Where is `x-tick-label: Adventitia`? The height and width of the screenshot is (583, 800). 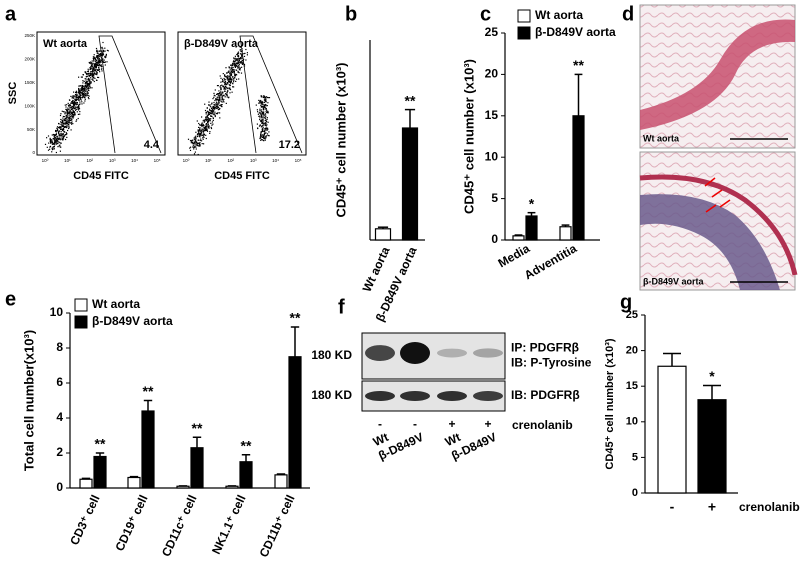 x-tick-label: Adventitia is located at coordinates (551, 261).